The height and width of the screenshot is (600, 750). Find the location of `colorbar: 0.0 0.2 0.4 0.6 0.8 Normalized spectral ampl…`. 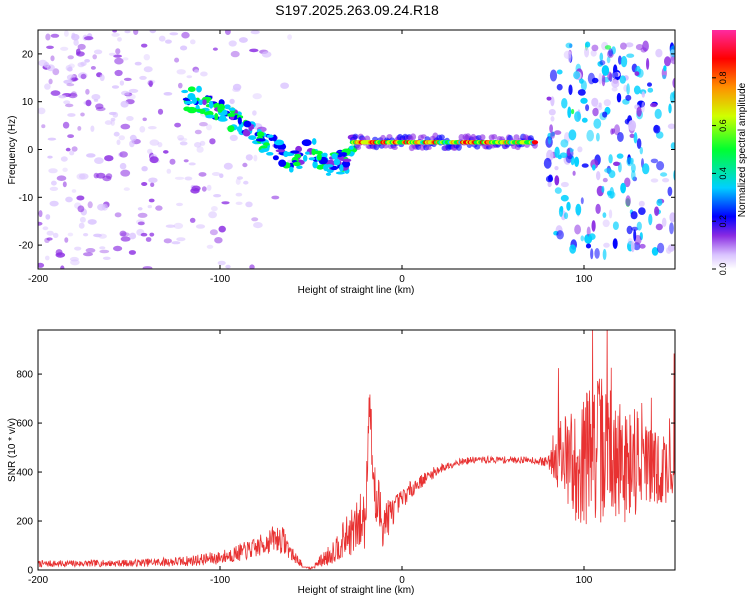

colorbar: 0.0 0.2 0.4 0.6 0.8 Normalized spectral ampl… is located at coordinates (730, 152).